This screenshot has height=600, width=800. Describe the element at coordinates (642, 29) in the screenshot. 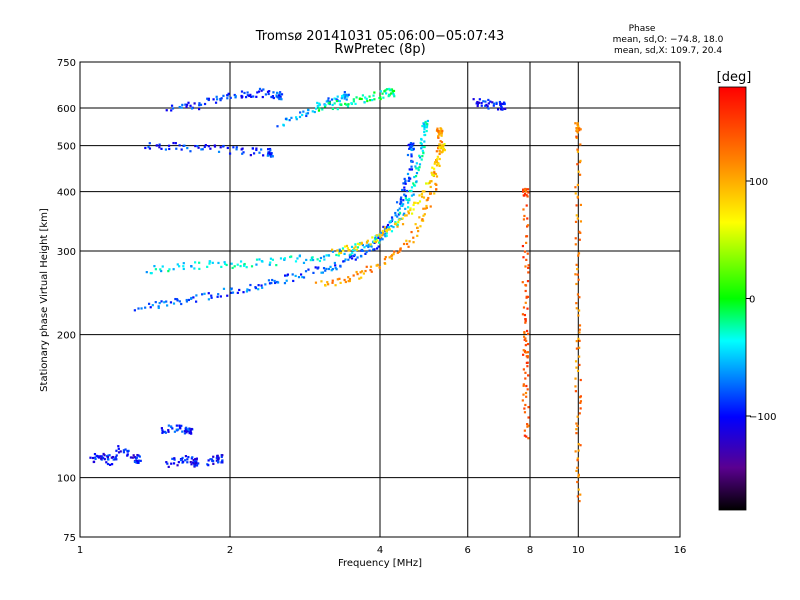

I see `stats-heading: Phase` at that location.